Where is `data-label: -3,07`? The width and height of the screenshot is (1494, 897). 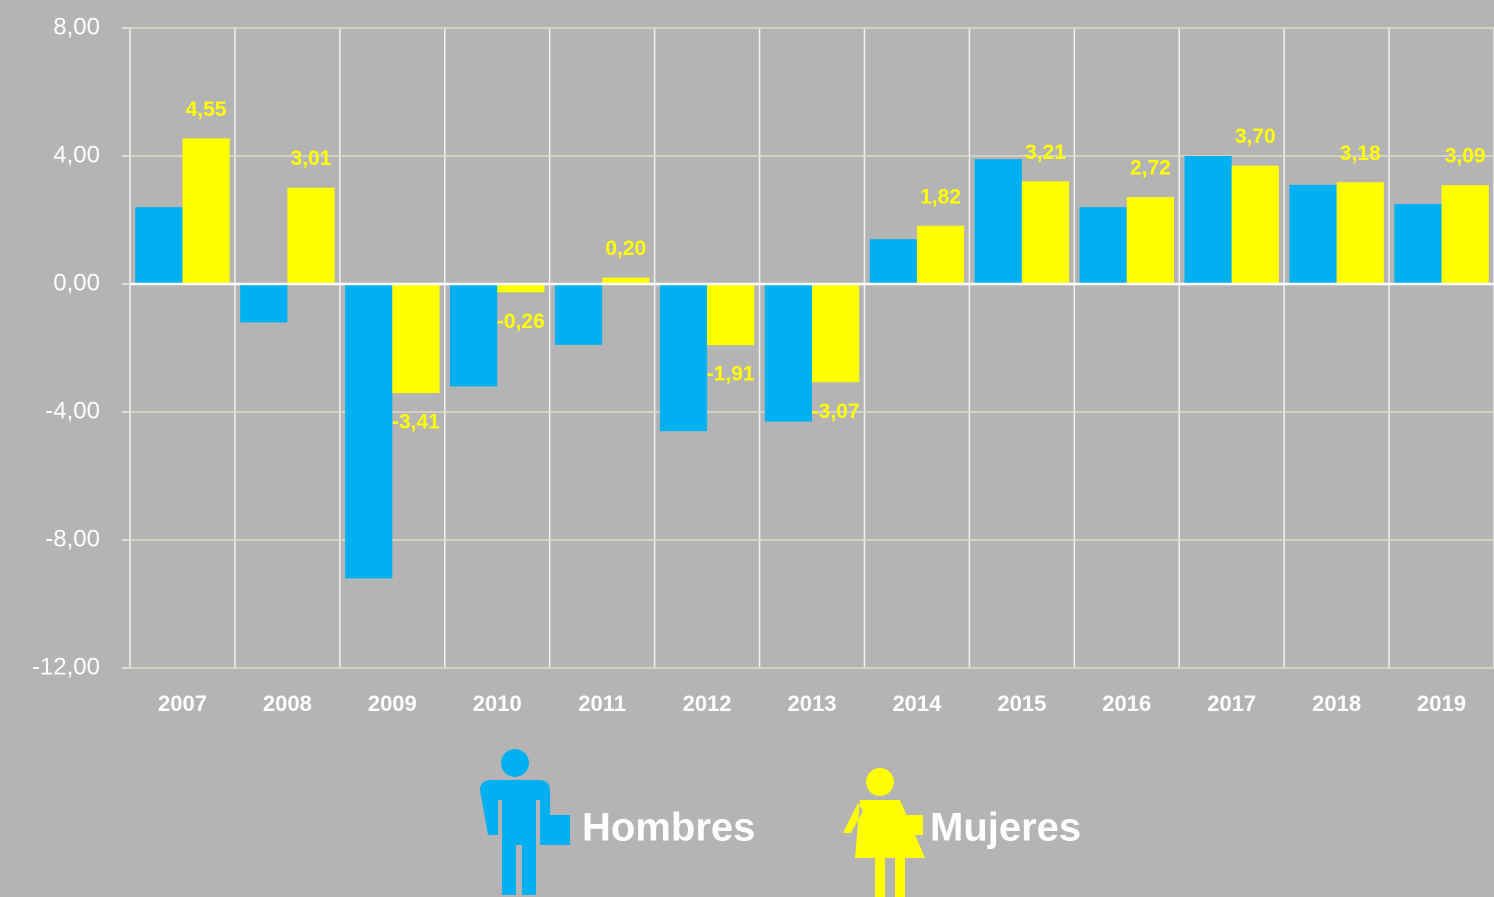
data-label: -3,07 is located at coordinates (836, 411).